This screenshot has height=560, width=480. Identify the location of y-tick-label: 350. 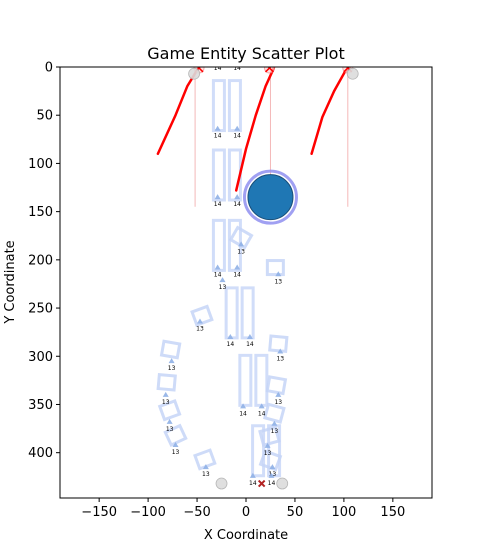
(40, 405).